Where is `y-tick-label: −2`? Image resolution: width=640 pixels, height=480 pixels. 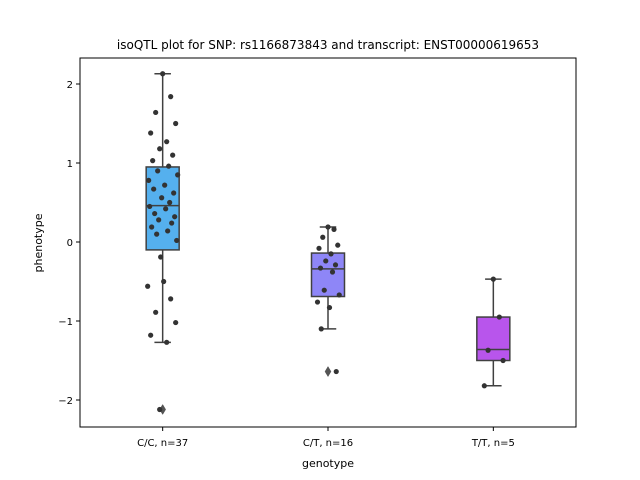
y-tick-label: −2 is located at coordinates (65, 401).